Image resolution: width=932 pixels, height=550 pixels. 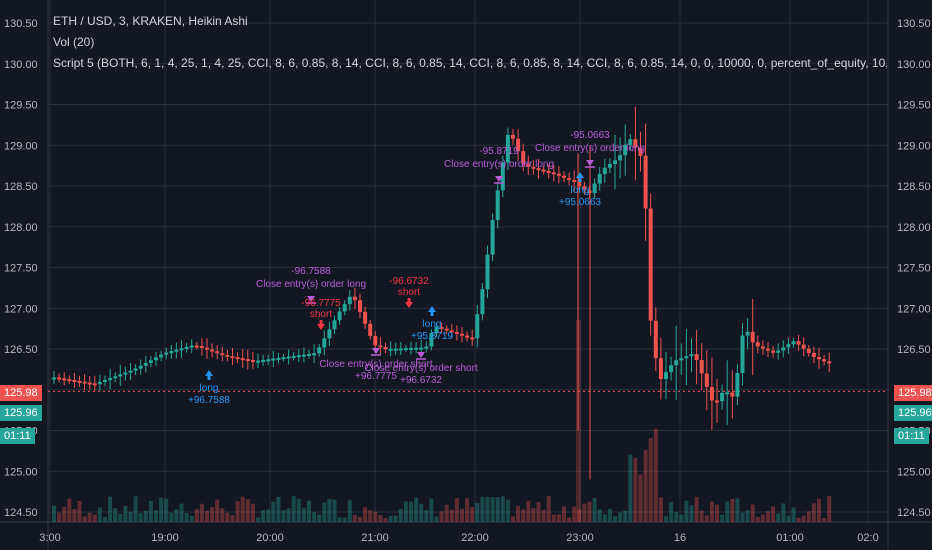 I want to click on x-tick: 22:00, so click(x=475, y=538).